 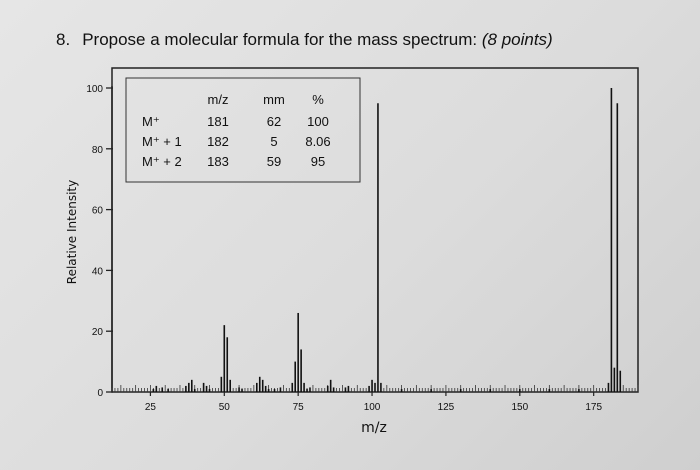 What do you see at coordinates (317, 141) in the screenshot?
I see `table-cell: 8.06` at bounding box center [317, 141].